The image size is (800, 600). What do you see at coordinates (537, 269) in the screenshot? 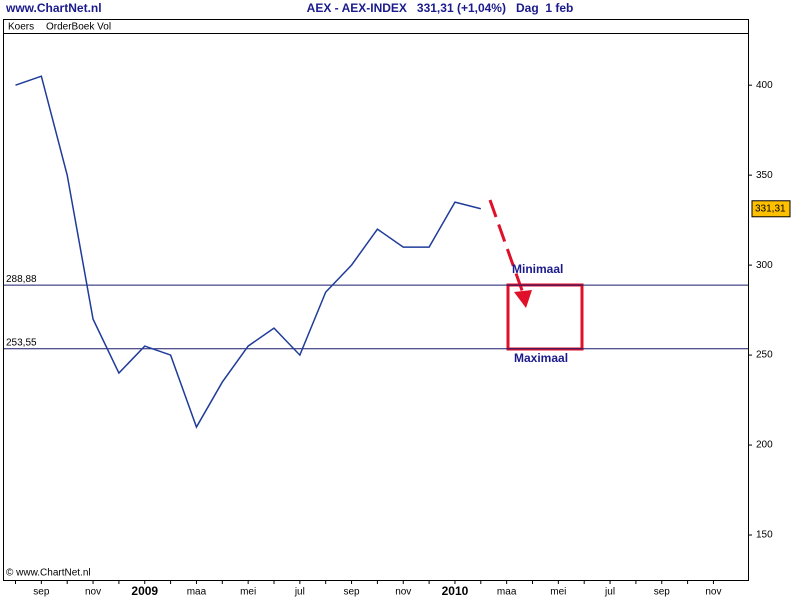
I see `annotation: Minimaal` at bounding box center [537, 269].